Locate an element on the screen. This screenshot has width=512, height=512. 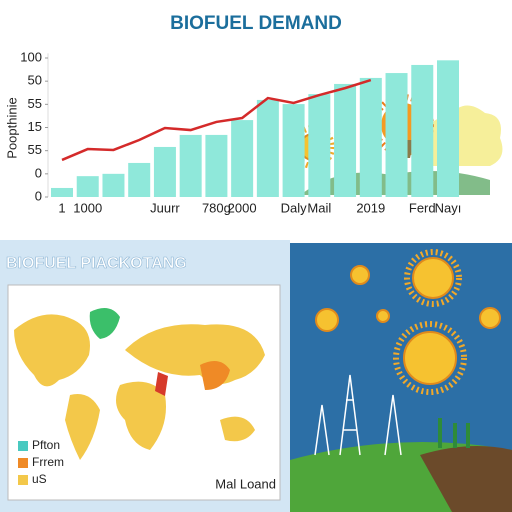
legend-label: Frrem is located at coordinates (48, 462).